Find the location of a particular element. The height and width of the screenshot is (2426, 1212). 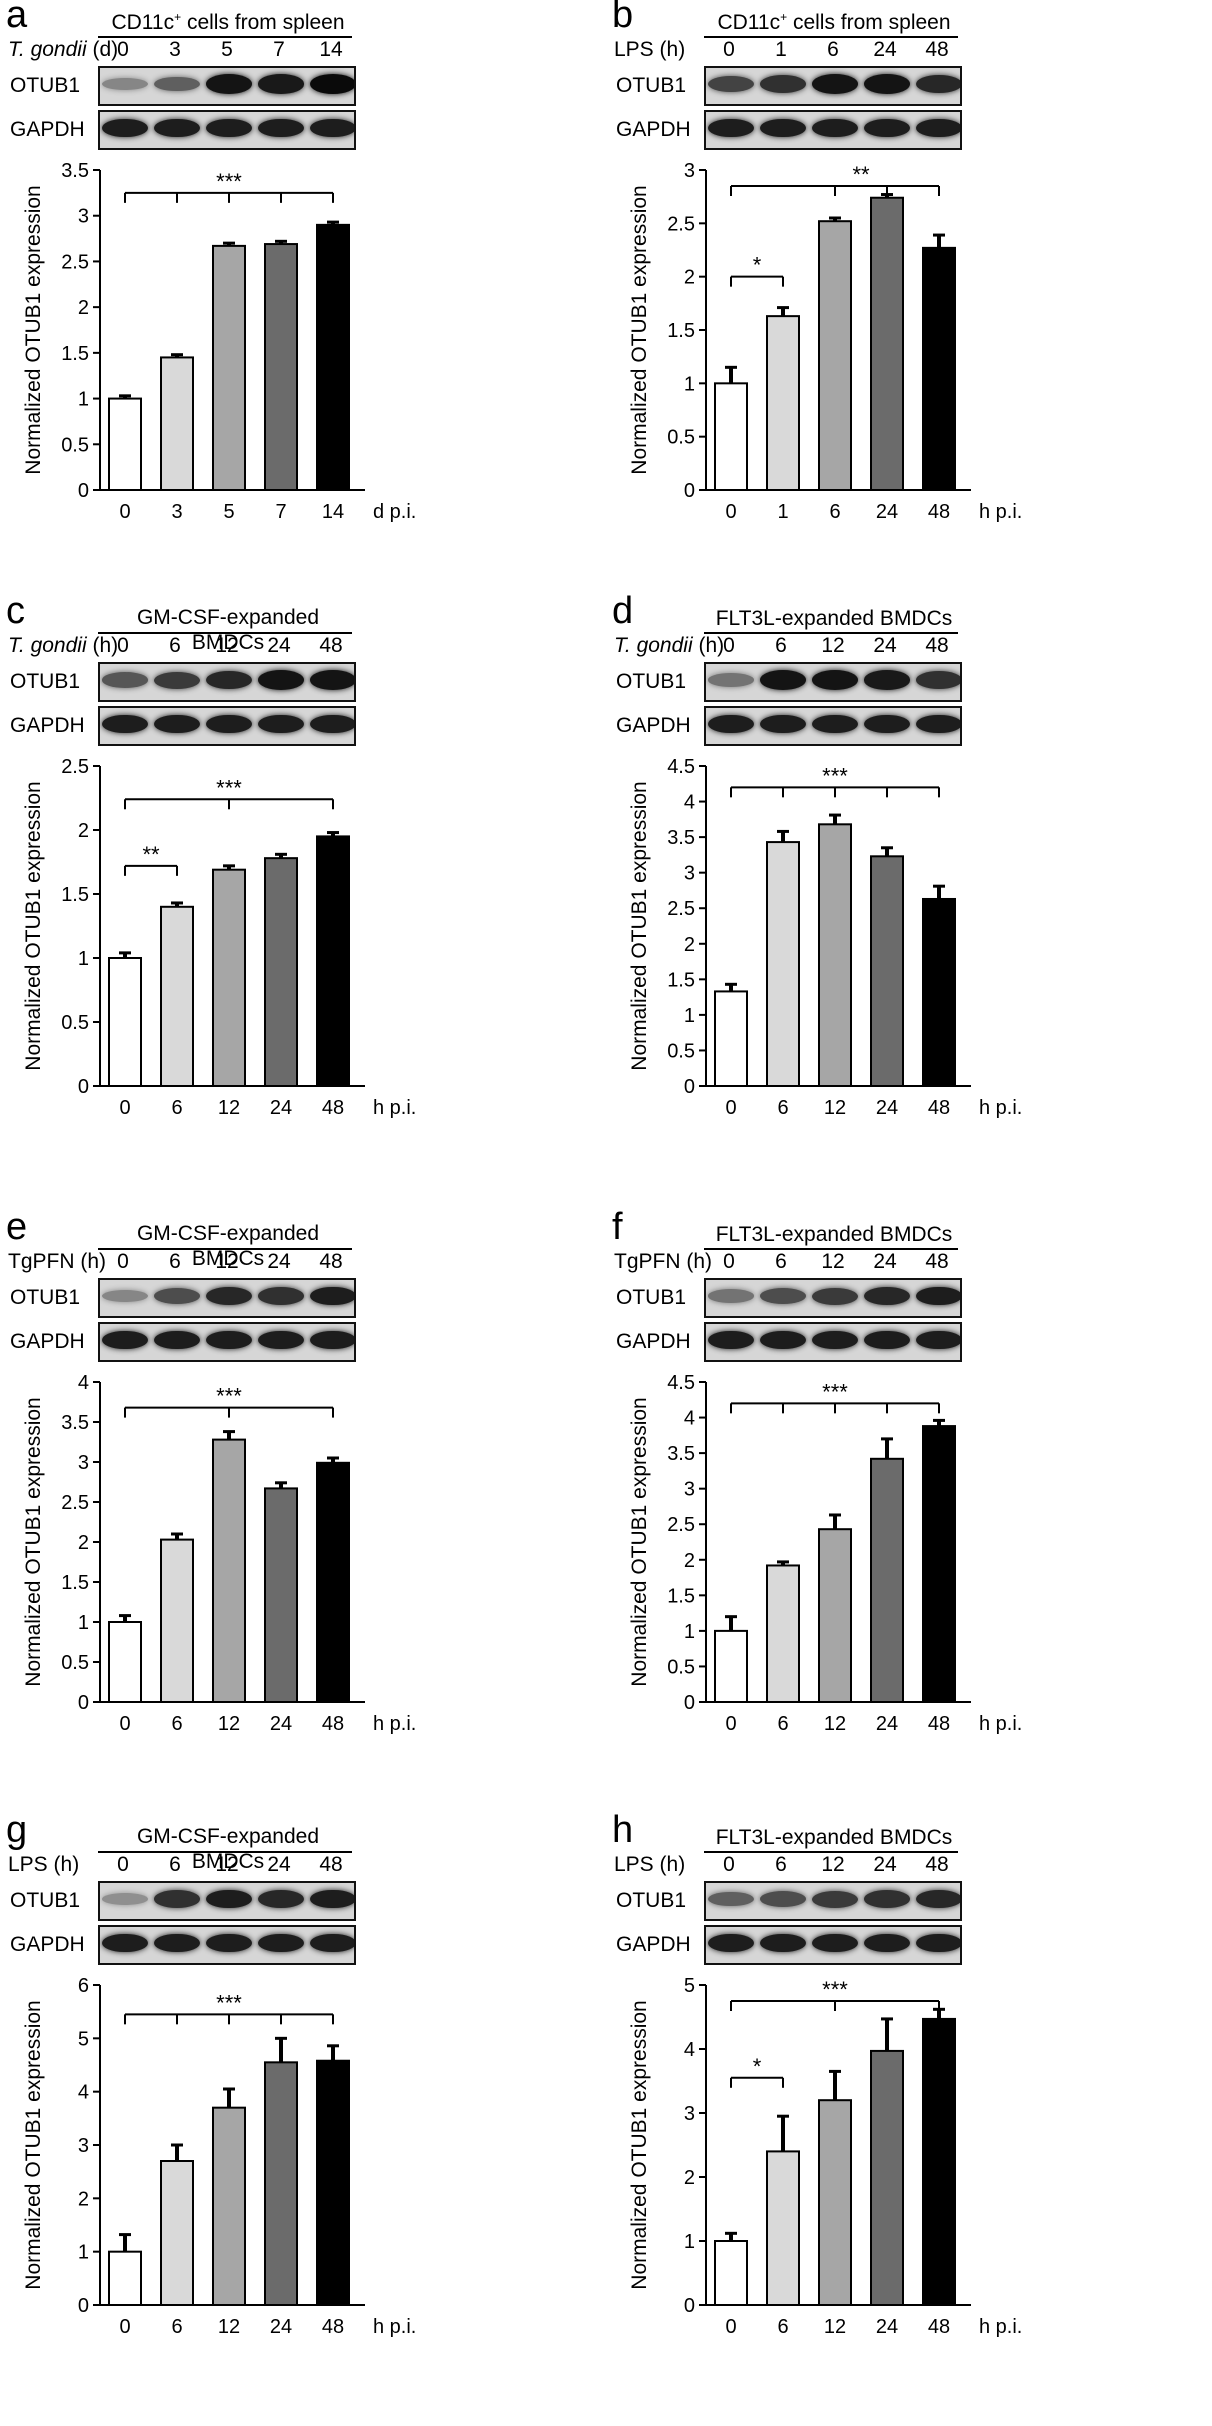

condition-label-rest: (d) is located at coordinates (102, 49).